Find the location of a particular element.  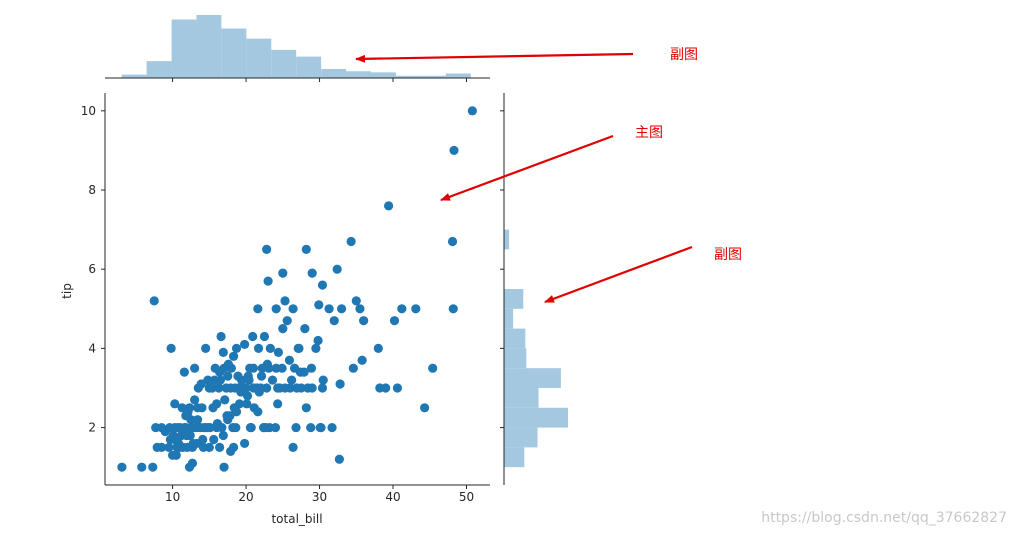

annotation-label-top: 副图 is located at coordinates (684, 55).